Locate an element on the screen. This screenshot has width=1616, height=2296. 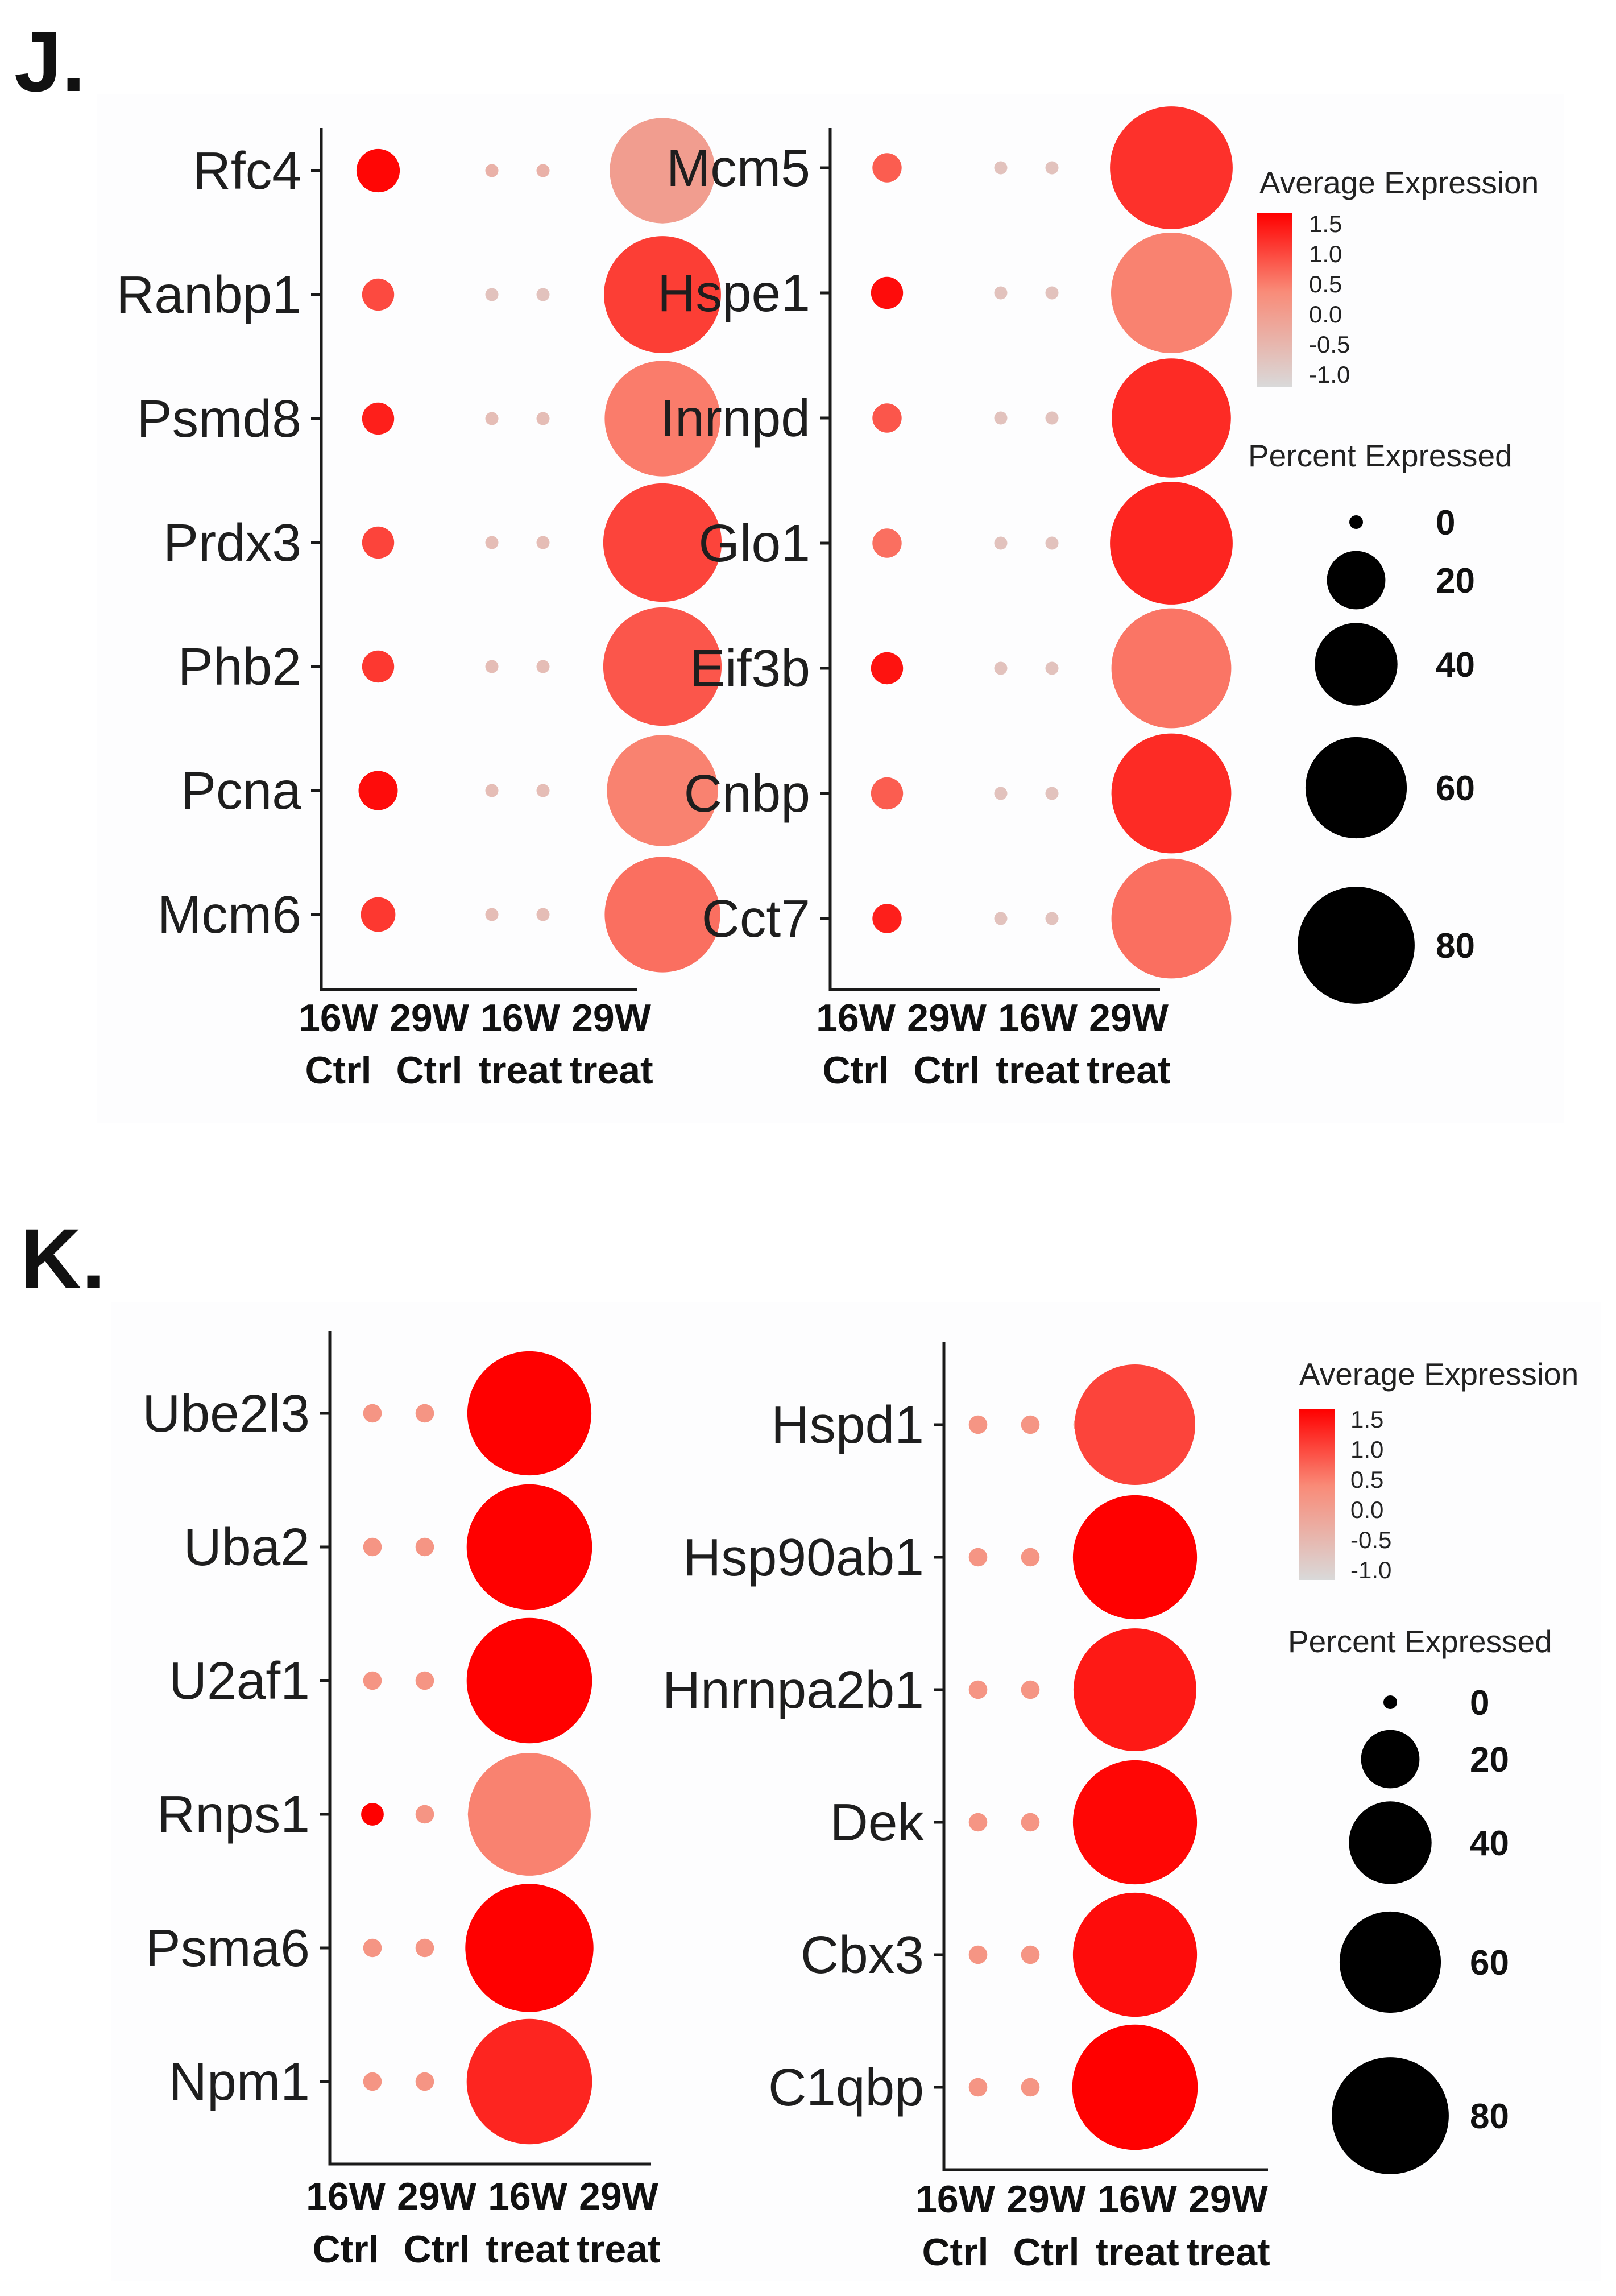
color-bar is located at coordinates (1317, 1494).